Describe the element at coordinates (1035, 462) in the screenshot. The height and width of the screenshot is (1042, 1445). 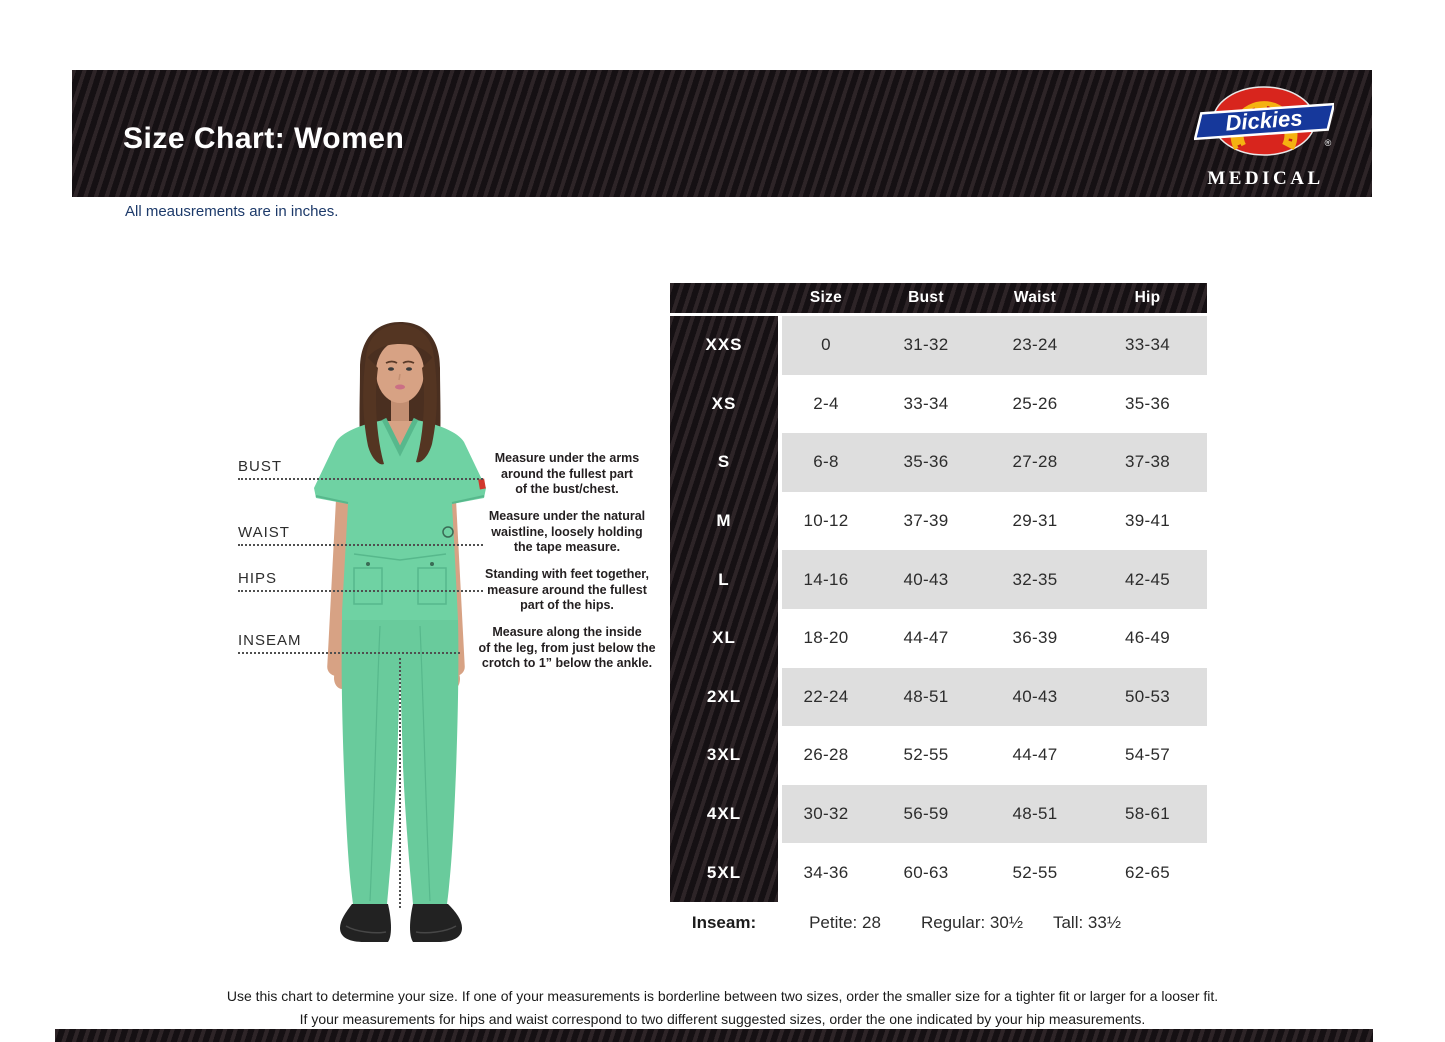
I see `waist-cell: 27-28` at that location.